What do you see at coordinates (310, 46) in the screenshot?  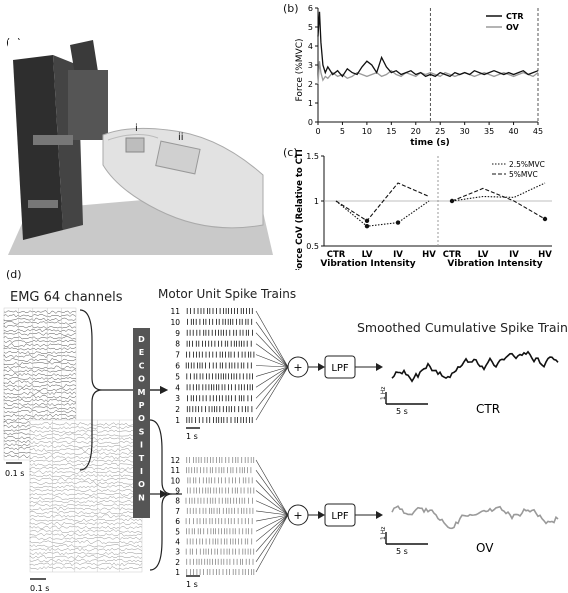 I see `b-y-tick-label: 4` at bounding box center [310, 46].